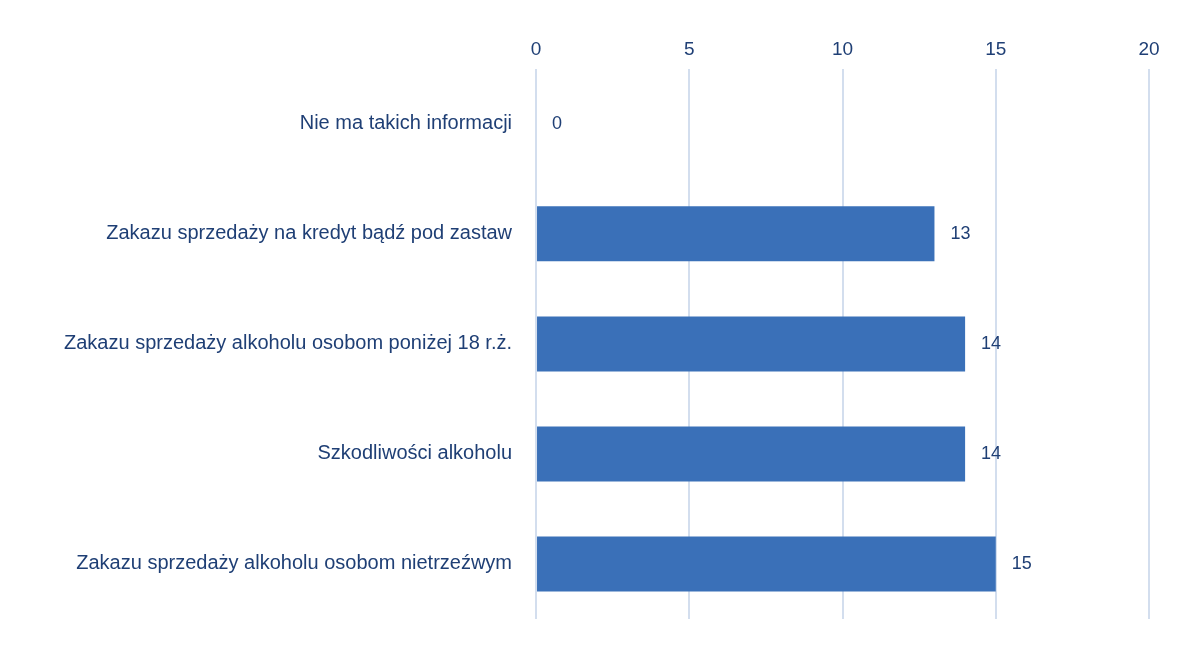 The height and width of the screenshot is (655, 1203). What do you see at coordinates (406, 122) in the screenshot?
I see `y-tick-label: Nie ma takich informacji` at bounding box center [406, 122].